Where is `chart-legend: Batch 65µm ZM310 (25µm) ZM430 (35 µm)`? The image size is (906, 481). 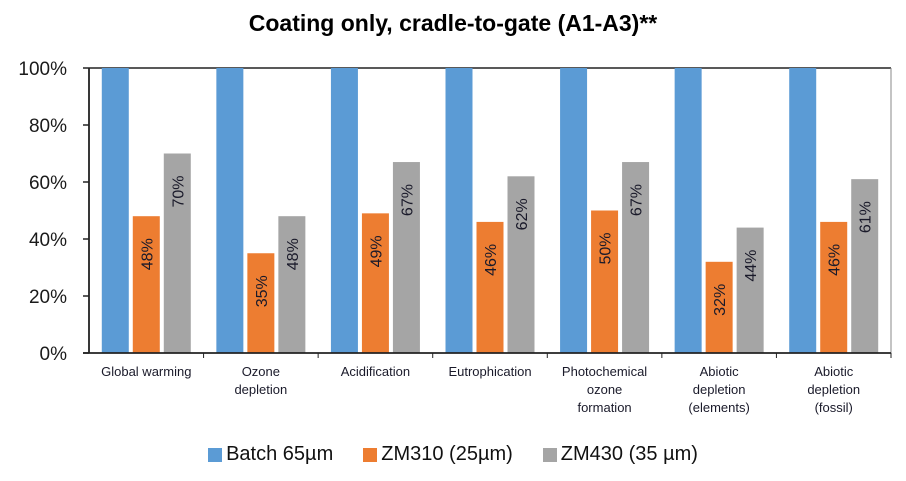 chart-legend: Batch 65µm ZM310 (25µm) ZM430 (35 µm) is located at coordinates (453, 454).